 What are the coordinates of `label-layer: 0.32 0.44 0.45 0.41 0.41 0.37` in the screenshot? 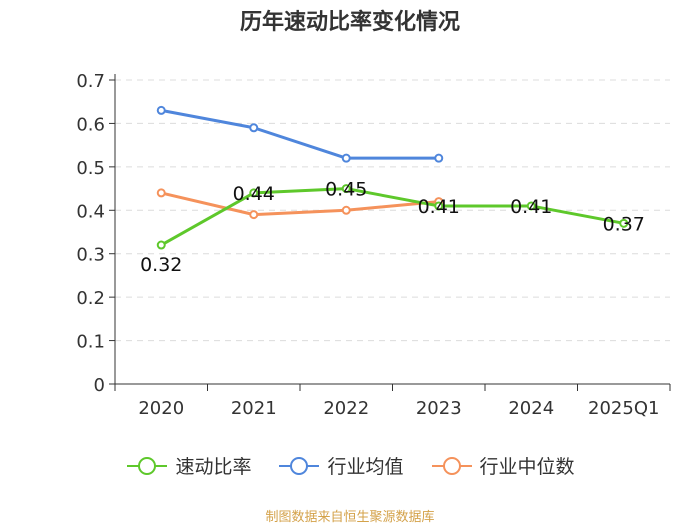 It's located at (392, 227).